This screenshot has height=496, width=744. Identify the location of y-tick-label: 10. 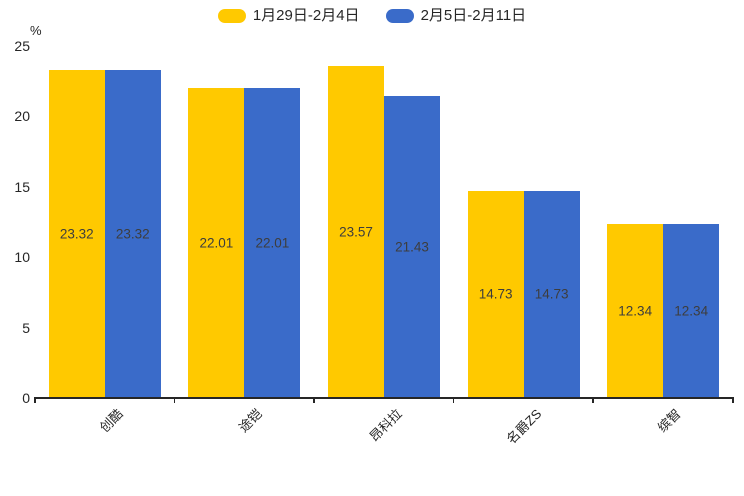
(22, 257).